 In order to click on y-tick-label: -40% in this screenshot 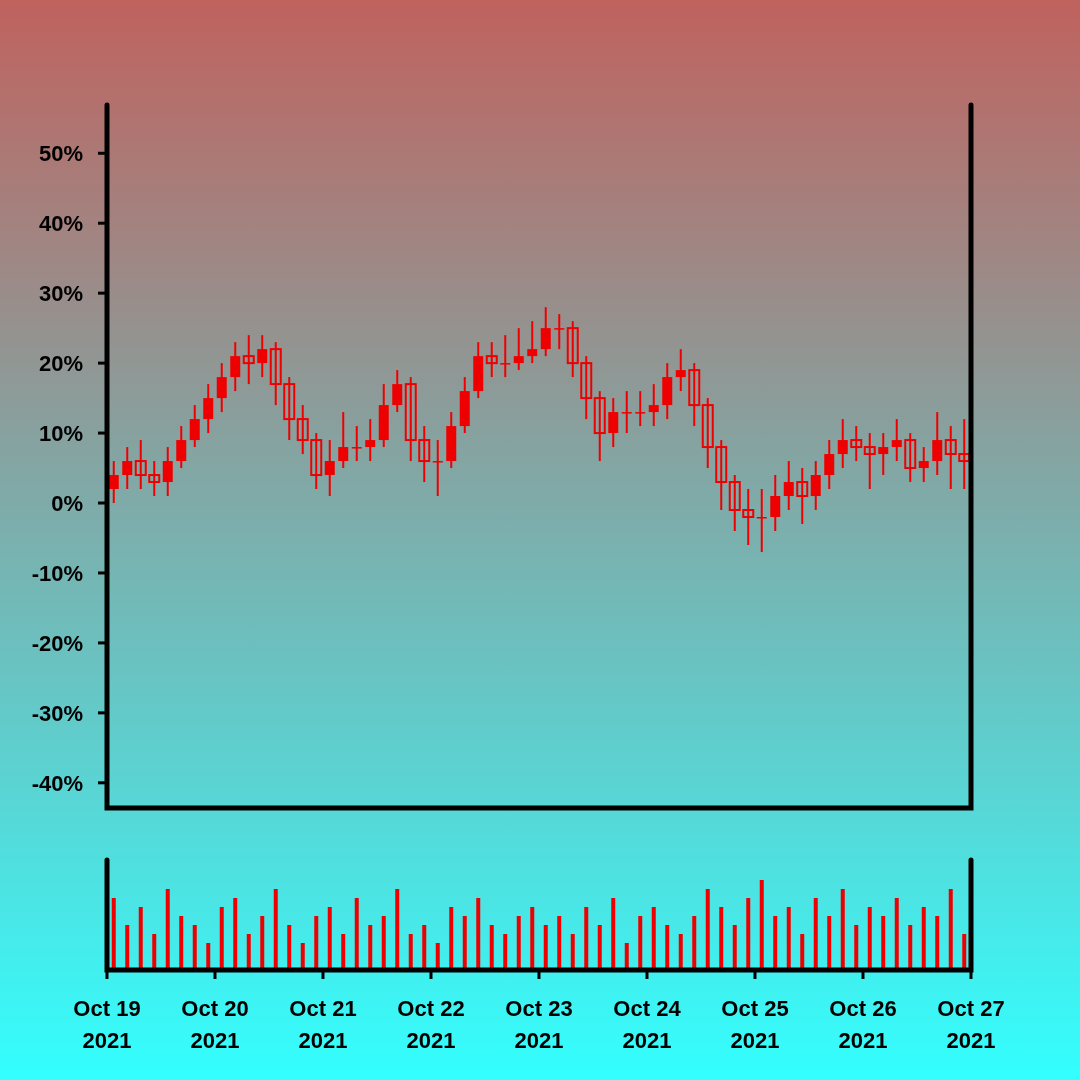, I will do `click(57, 783)`.